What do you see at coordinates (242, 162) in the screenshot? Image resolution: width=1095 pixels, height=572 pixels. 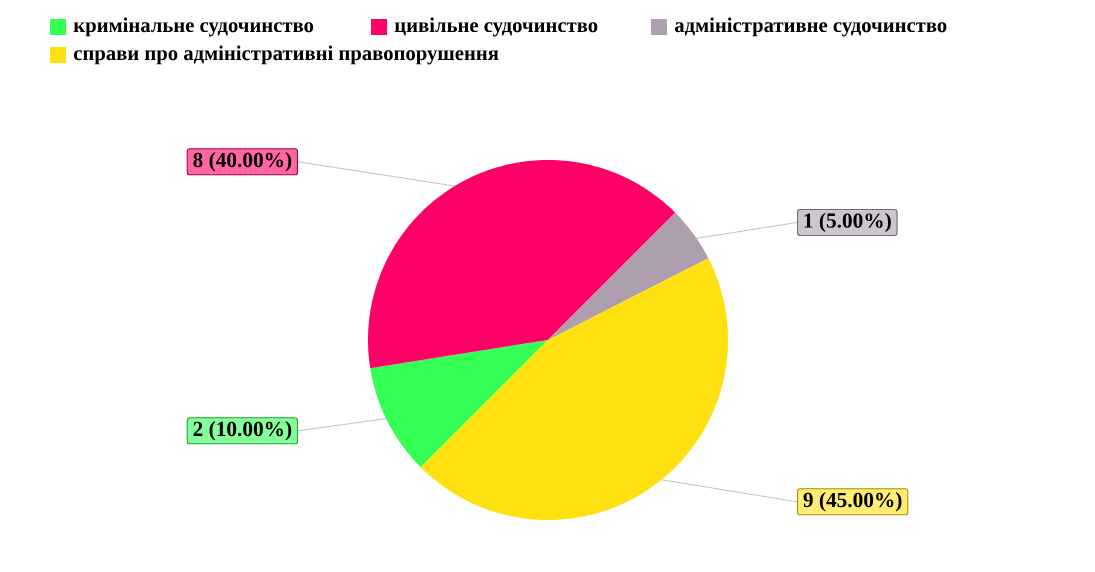 I see `data-label: 8 (40.00%)` at bounding box center [242, 162].